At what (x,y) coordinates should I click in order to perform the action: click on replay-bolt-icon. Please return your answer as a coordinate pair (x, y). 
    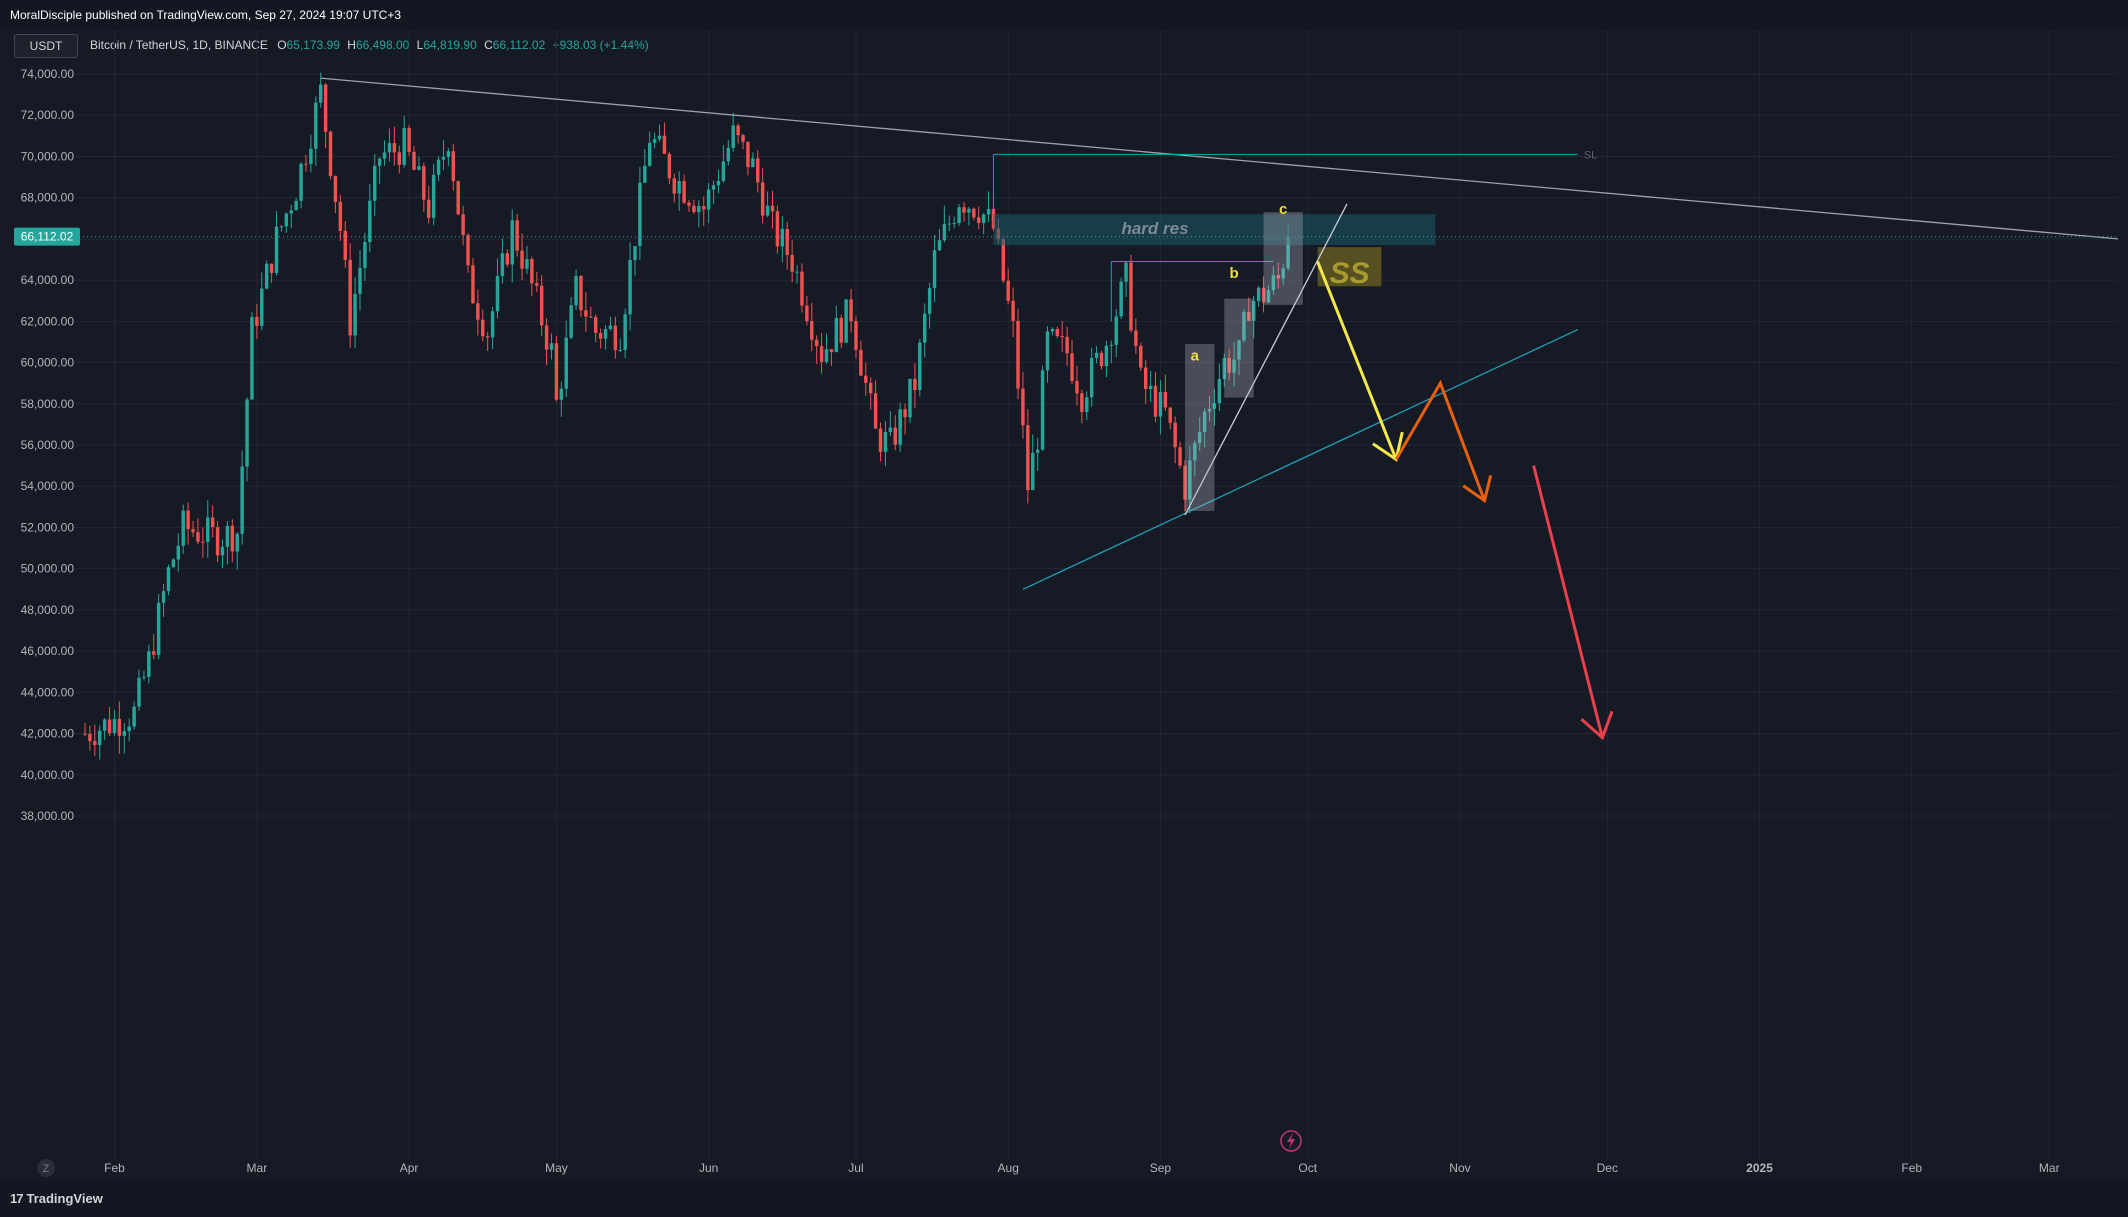
    Looking at the image, I should click on (1291, 1141).